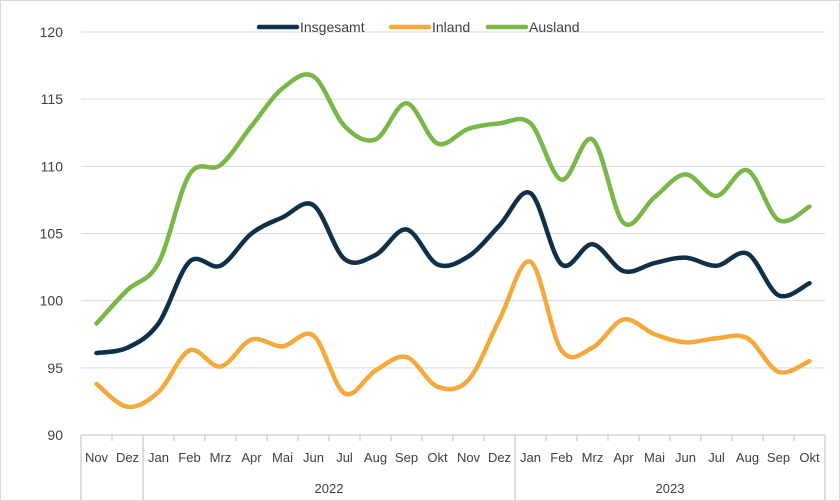 This screenshot has width=840, height=501. I want to click on legend-label-ausland: Ausland, so click(554, 27).